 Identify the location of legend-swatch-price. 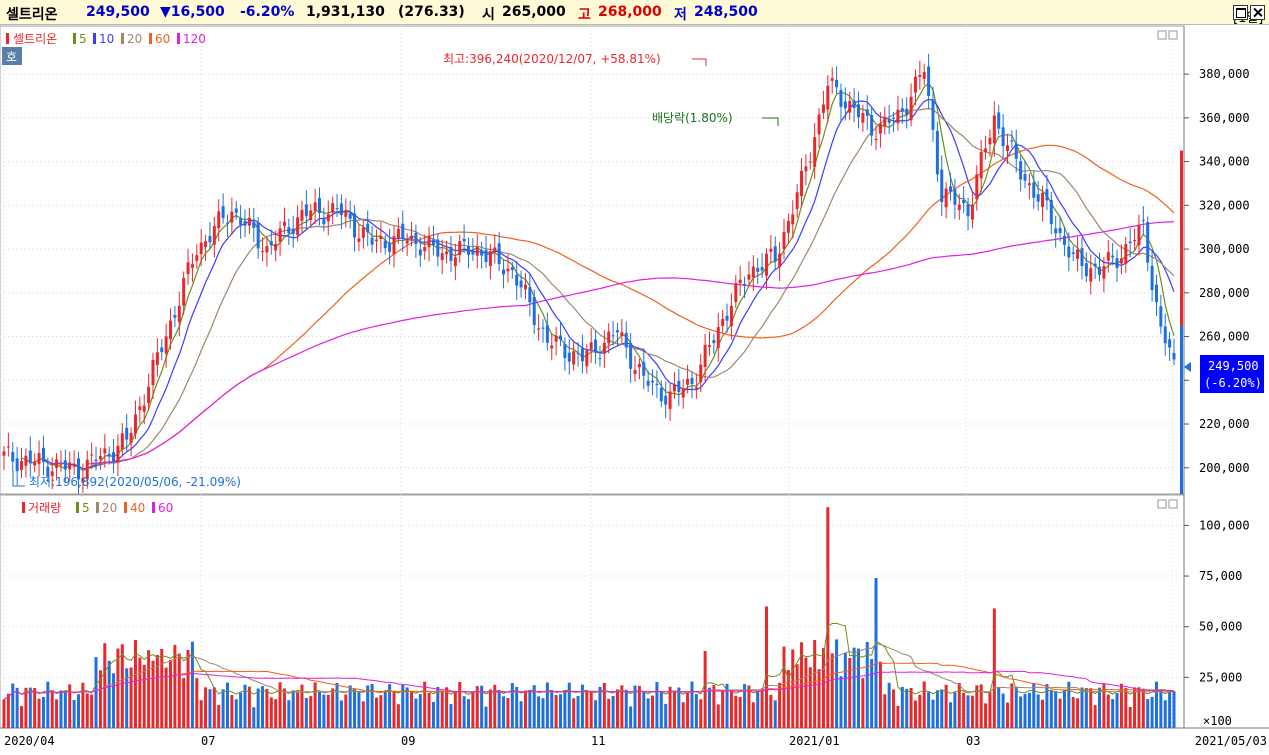
(7, 38).